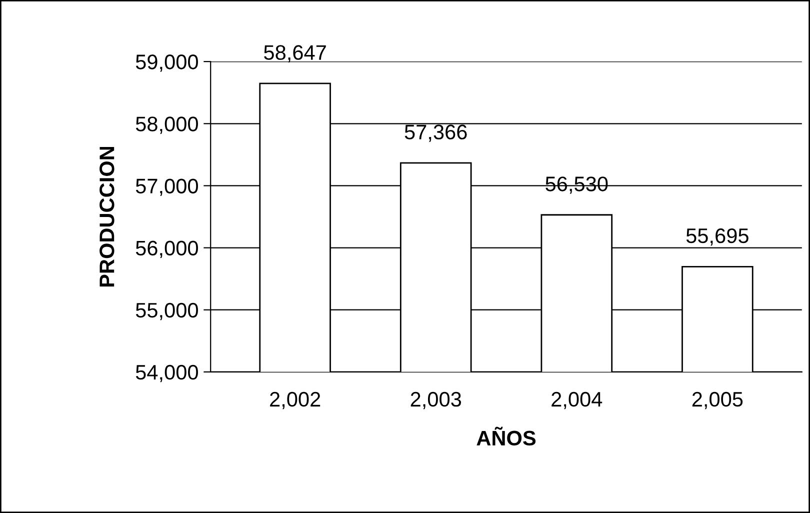 The image size is (810, 513). Describe the element at coordinates (717, 401) in the screenshot. I see `x-tick-label: 2,005` at that location.